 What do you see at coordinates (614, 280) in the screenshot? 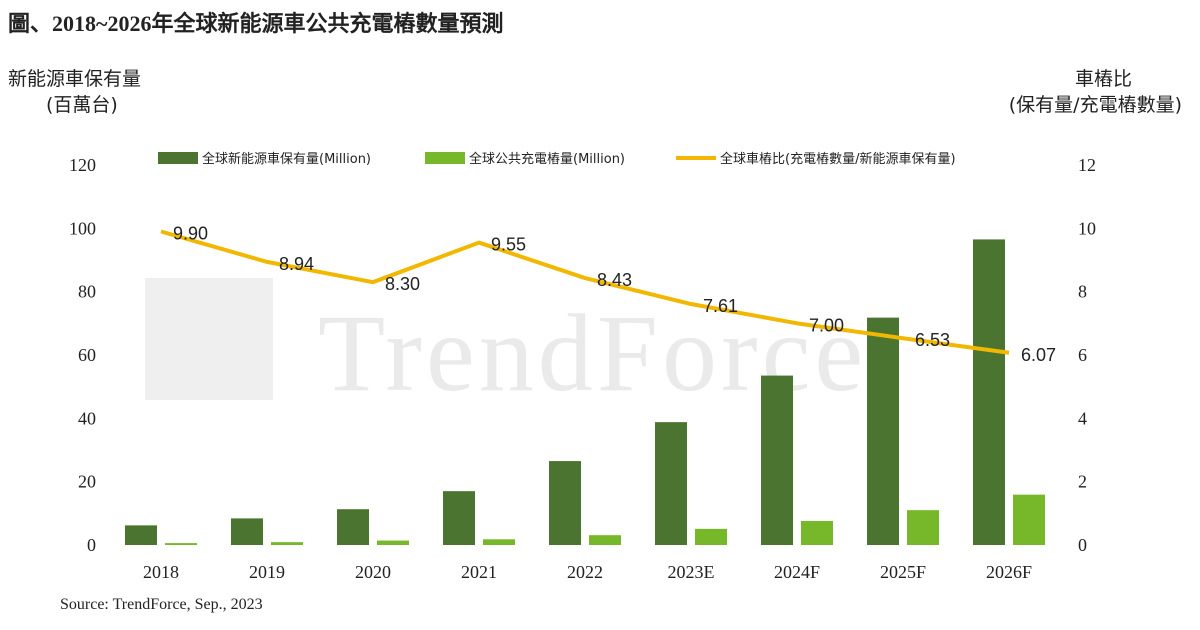
I see `ratio-data-label: 8.43` at bounding box center [614, 280].